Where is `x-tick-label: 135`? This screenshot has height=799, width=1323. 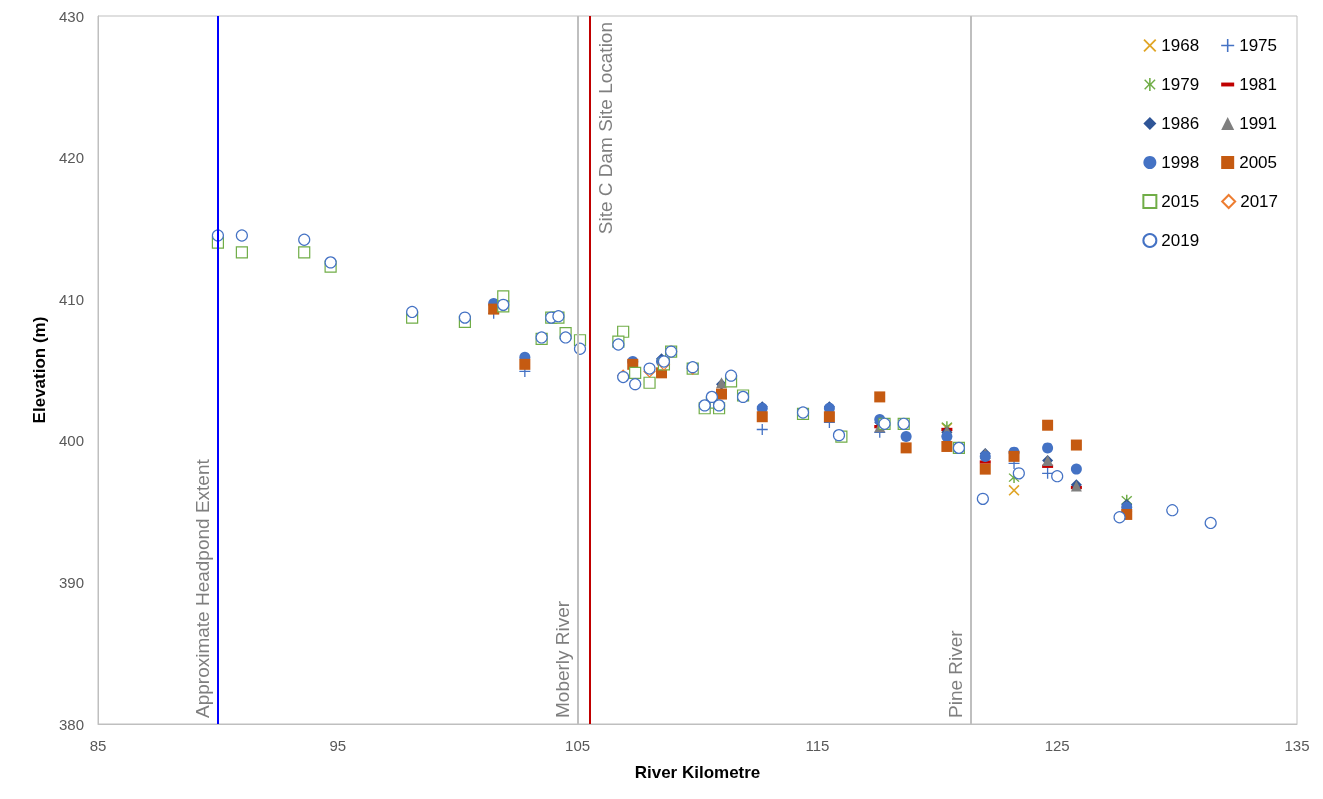
x-tick-label: 135 is located at coordinates (1297, 745).